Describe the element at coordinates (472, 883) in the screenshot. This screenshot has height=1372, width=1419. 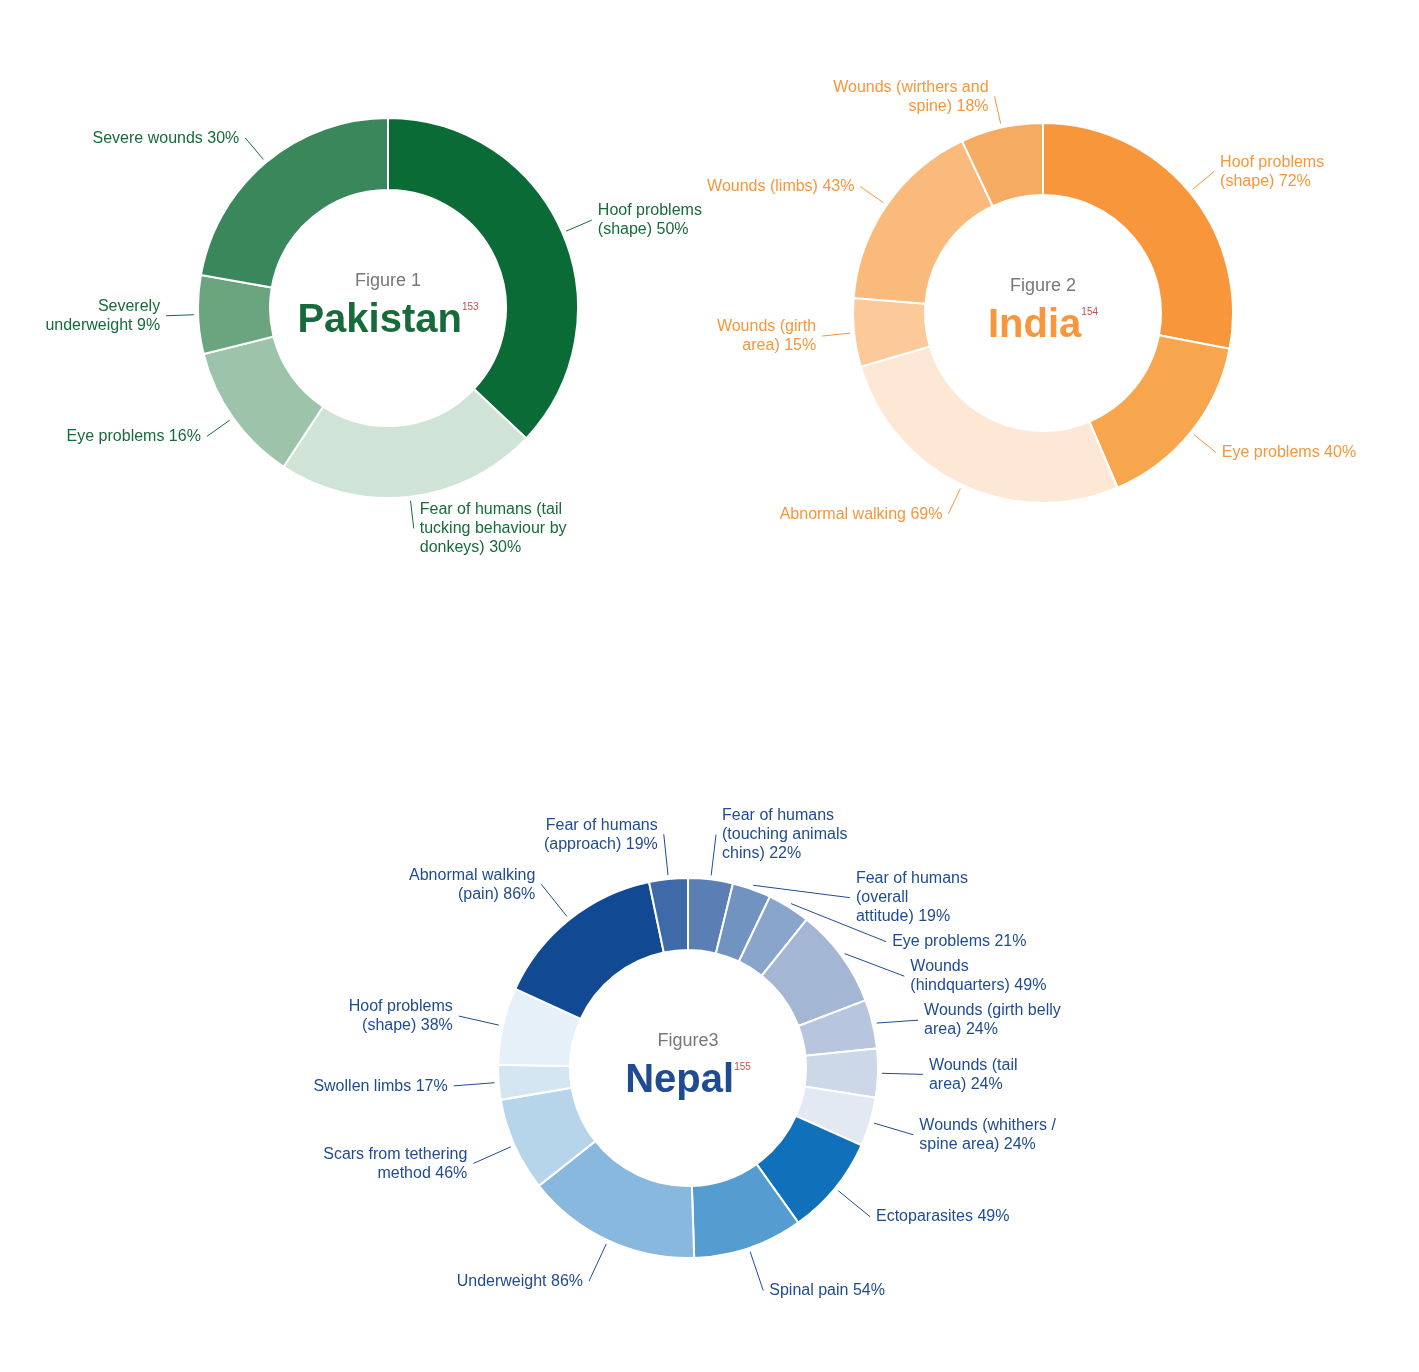
I see `slice-label: Abnormal walking (pain) 86%` at that location.